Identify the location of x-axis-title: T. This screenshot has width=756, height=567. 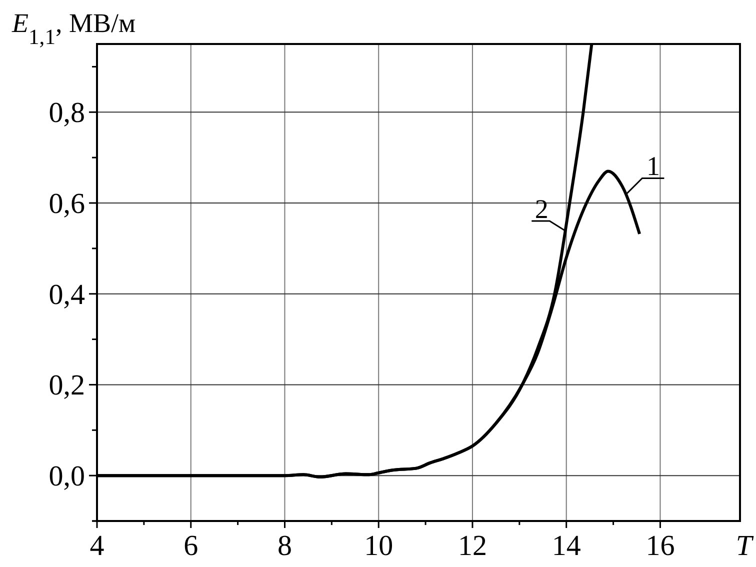
(745, 546).